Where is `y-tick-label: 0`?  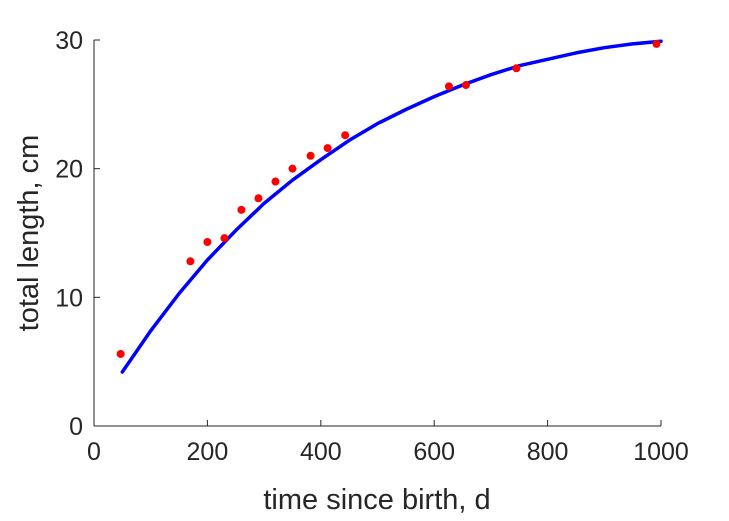
y-tick-label: 0 is located at coordinates (76, 427).